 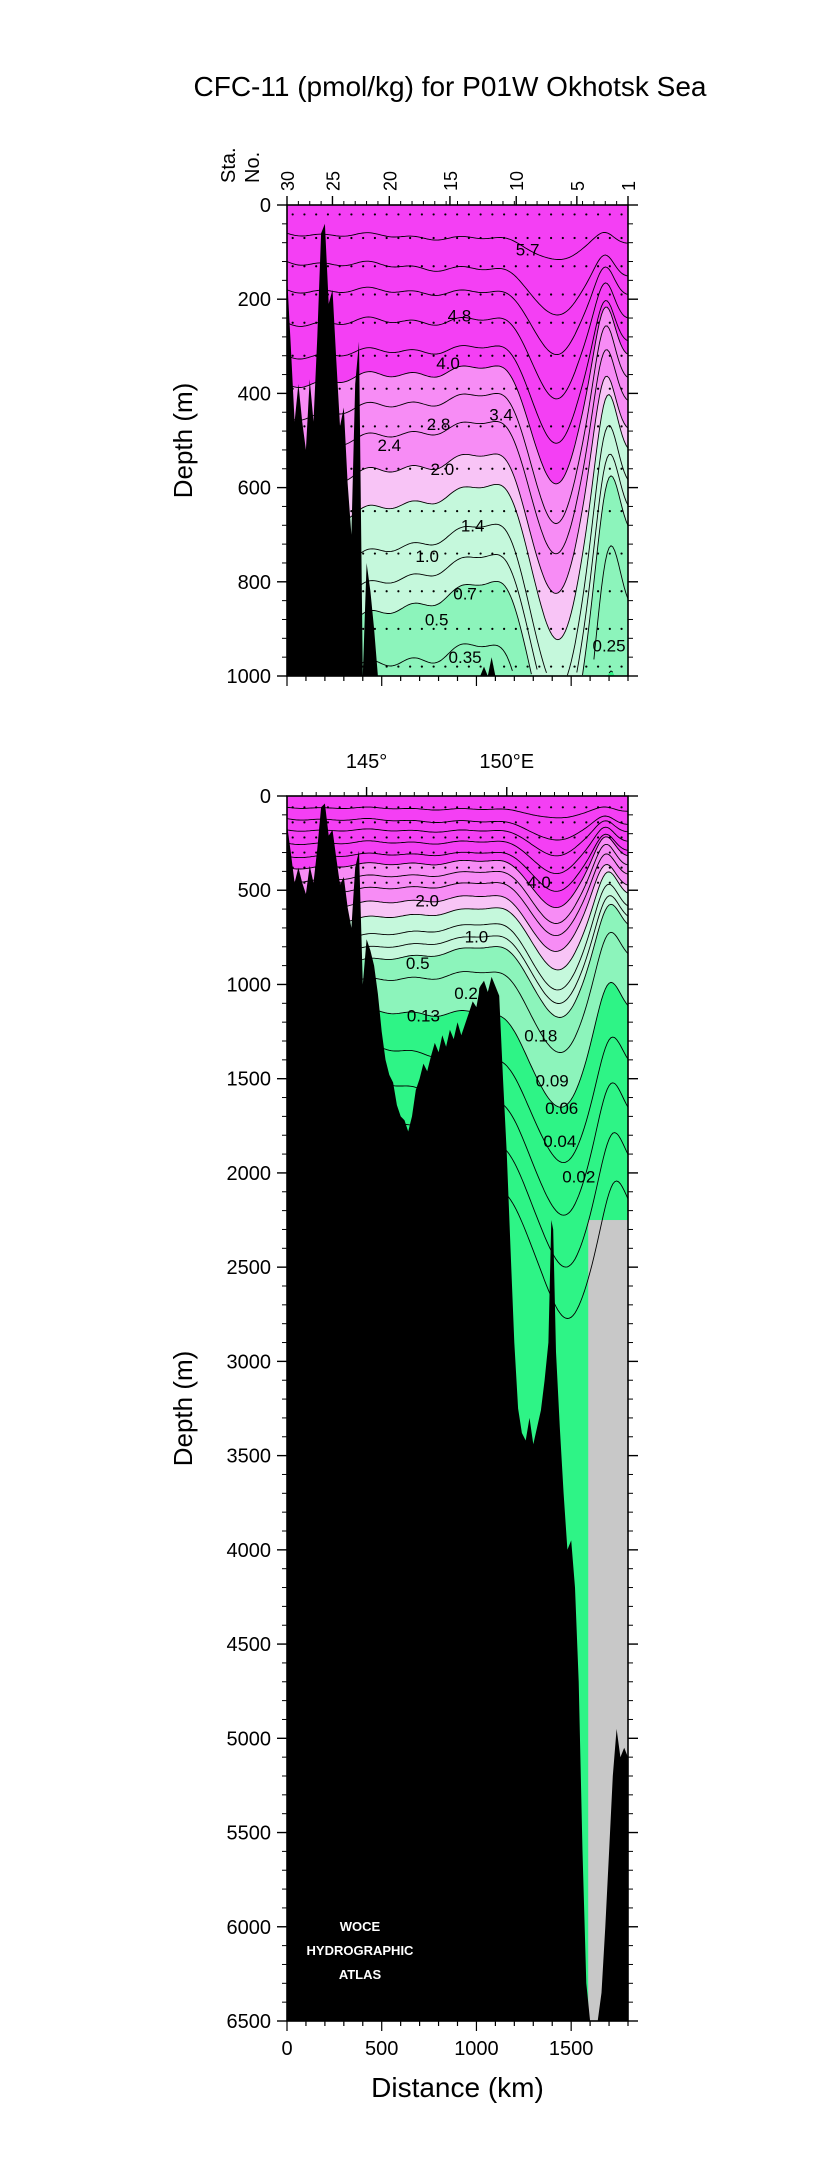 What do you see at coordinates (249, 677) in the screenshot?
I see `y-tick-label: 1000` at bounding box center [249, 677].